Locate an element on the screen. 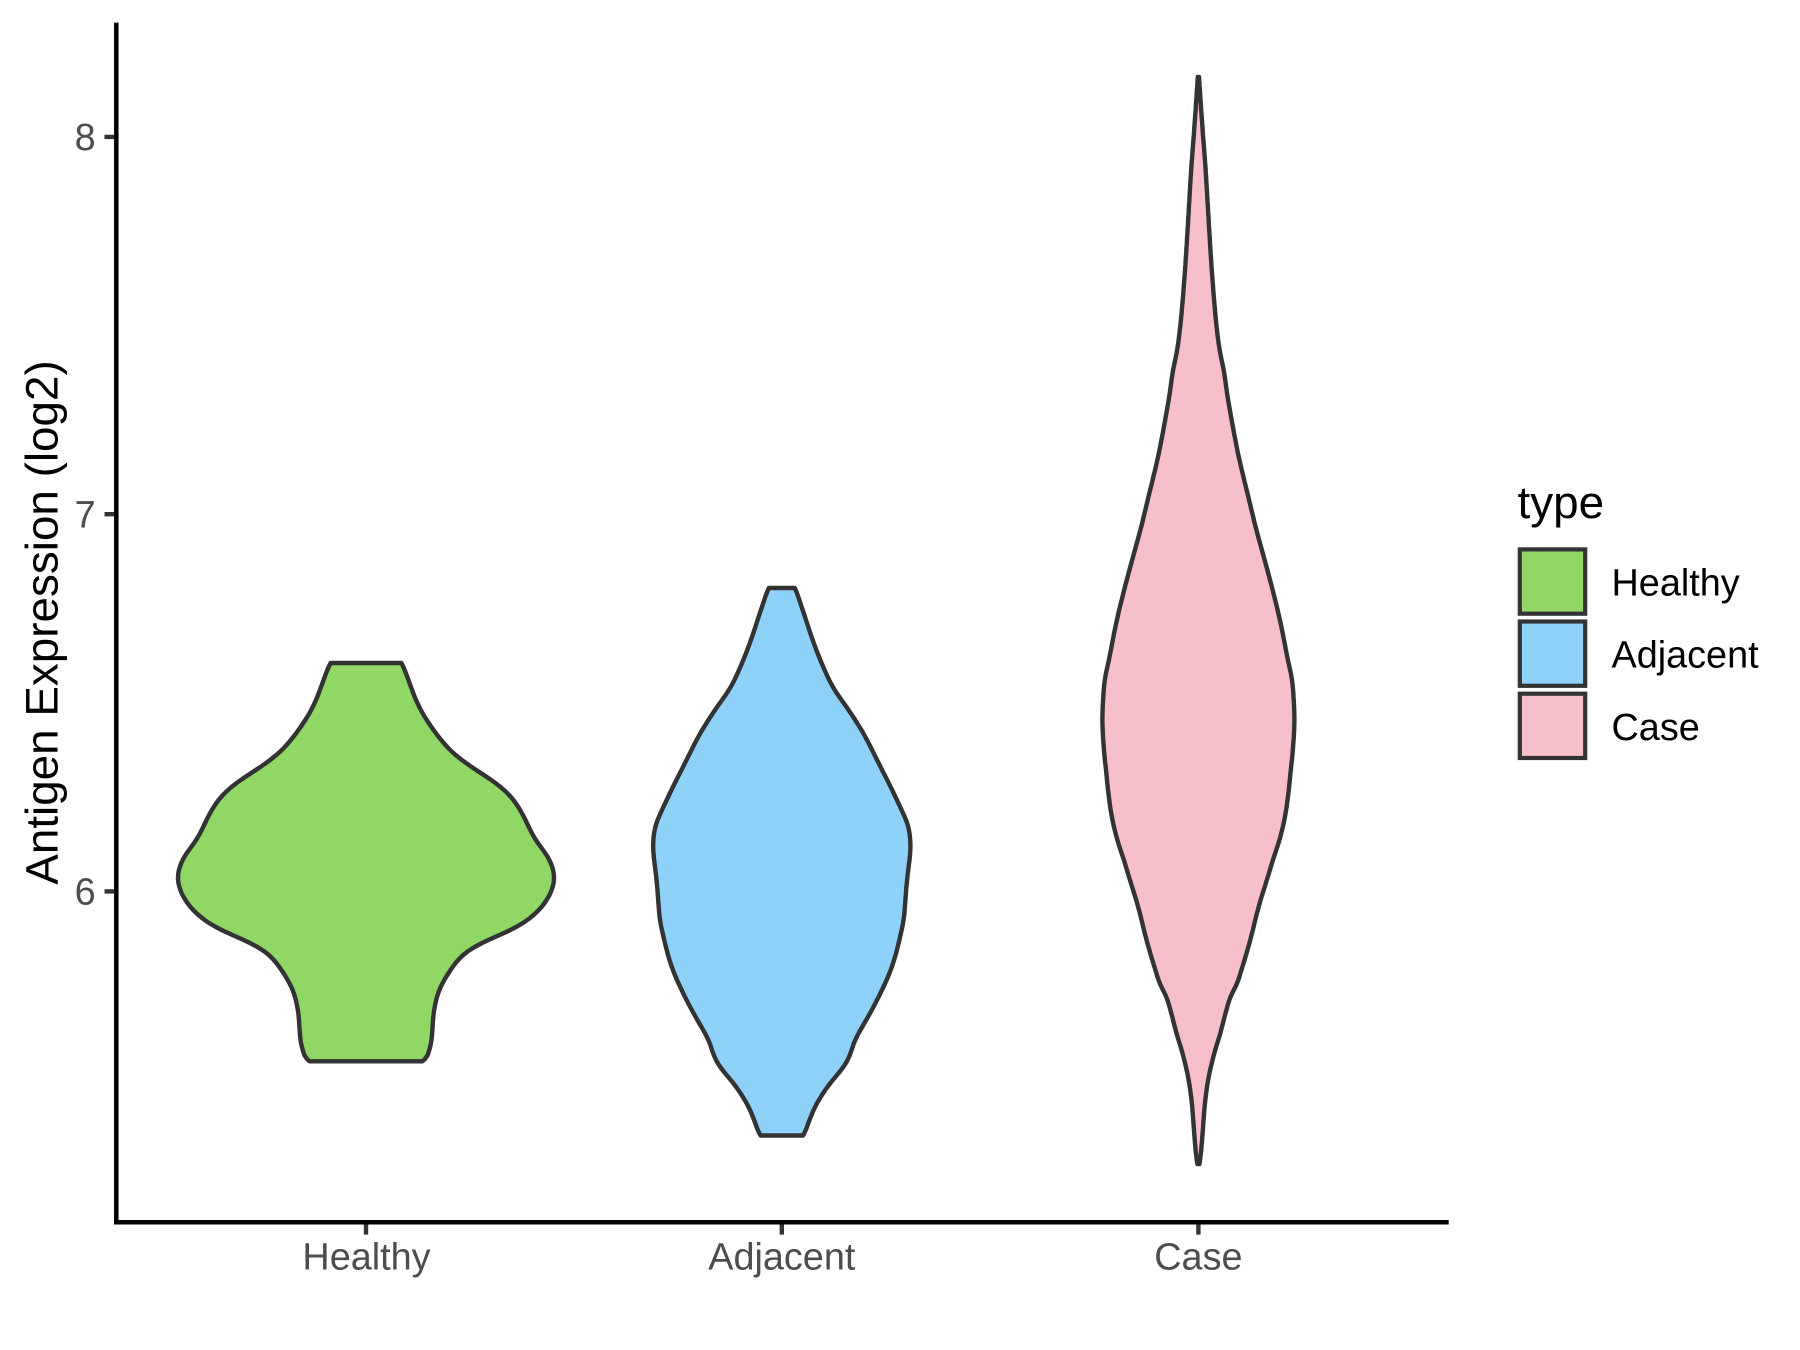  svg-text: 6 is located at coordinates (85, 893).